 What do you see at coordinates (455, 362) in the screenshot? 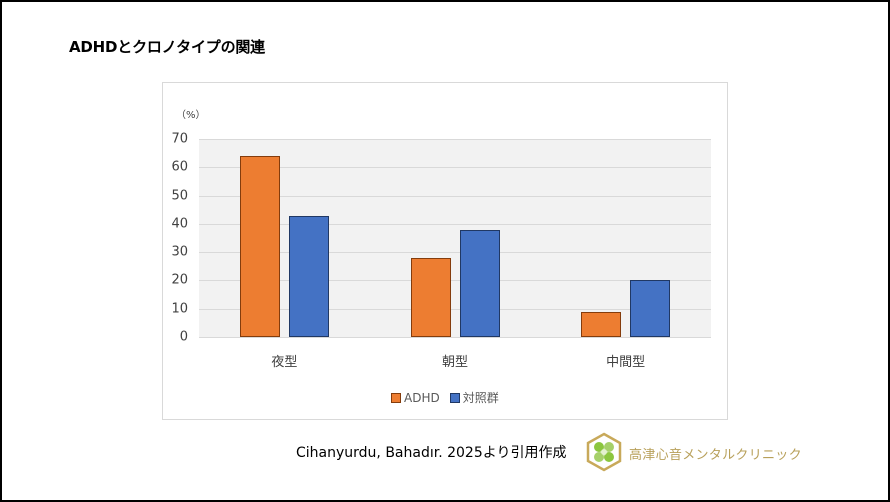
I see `x-category-label: 朝型` at bounding box center [455, 362].